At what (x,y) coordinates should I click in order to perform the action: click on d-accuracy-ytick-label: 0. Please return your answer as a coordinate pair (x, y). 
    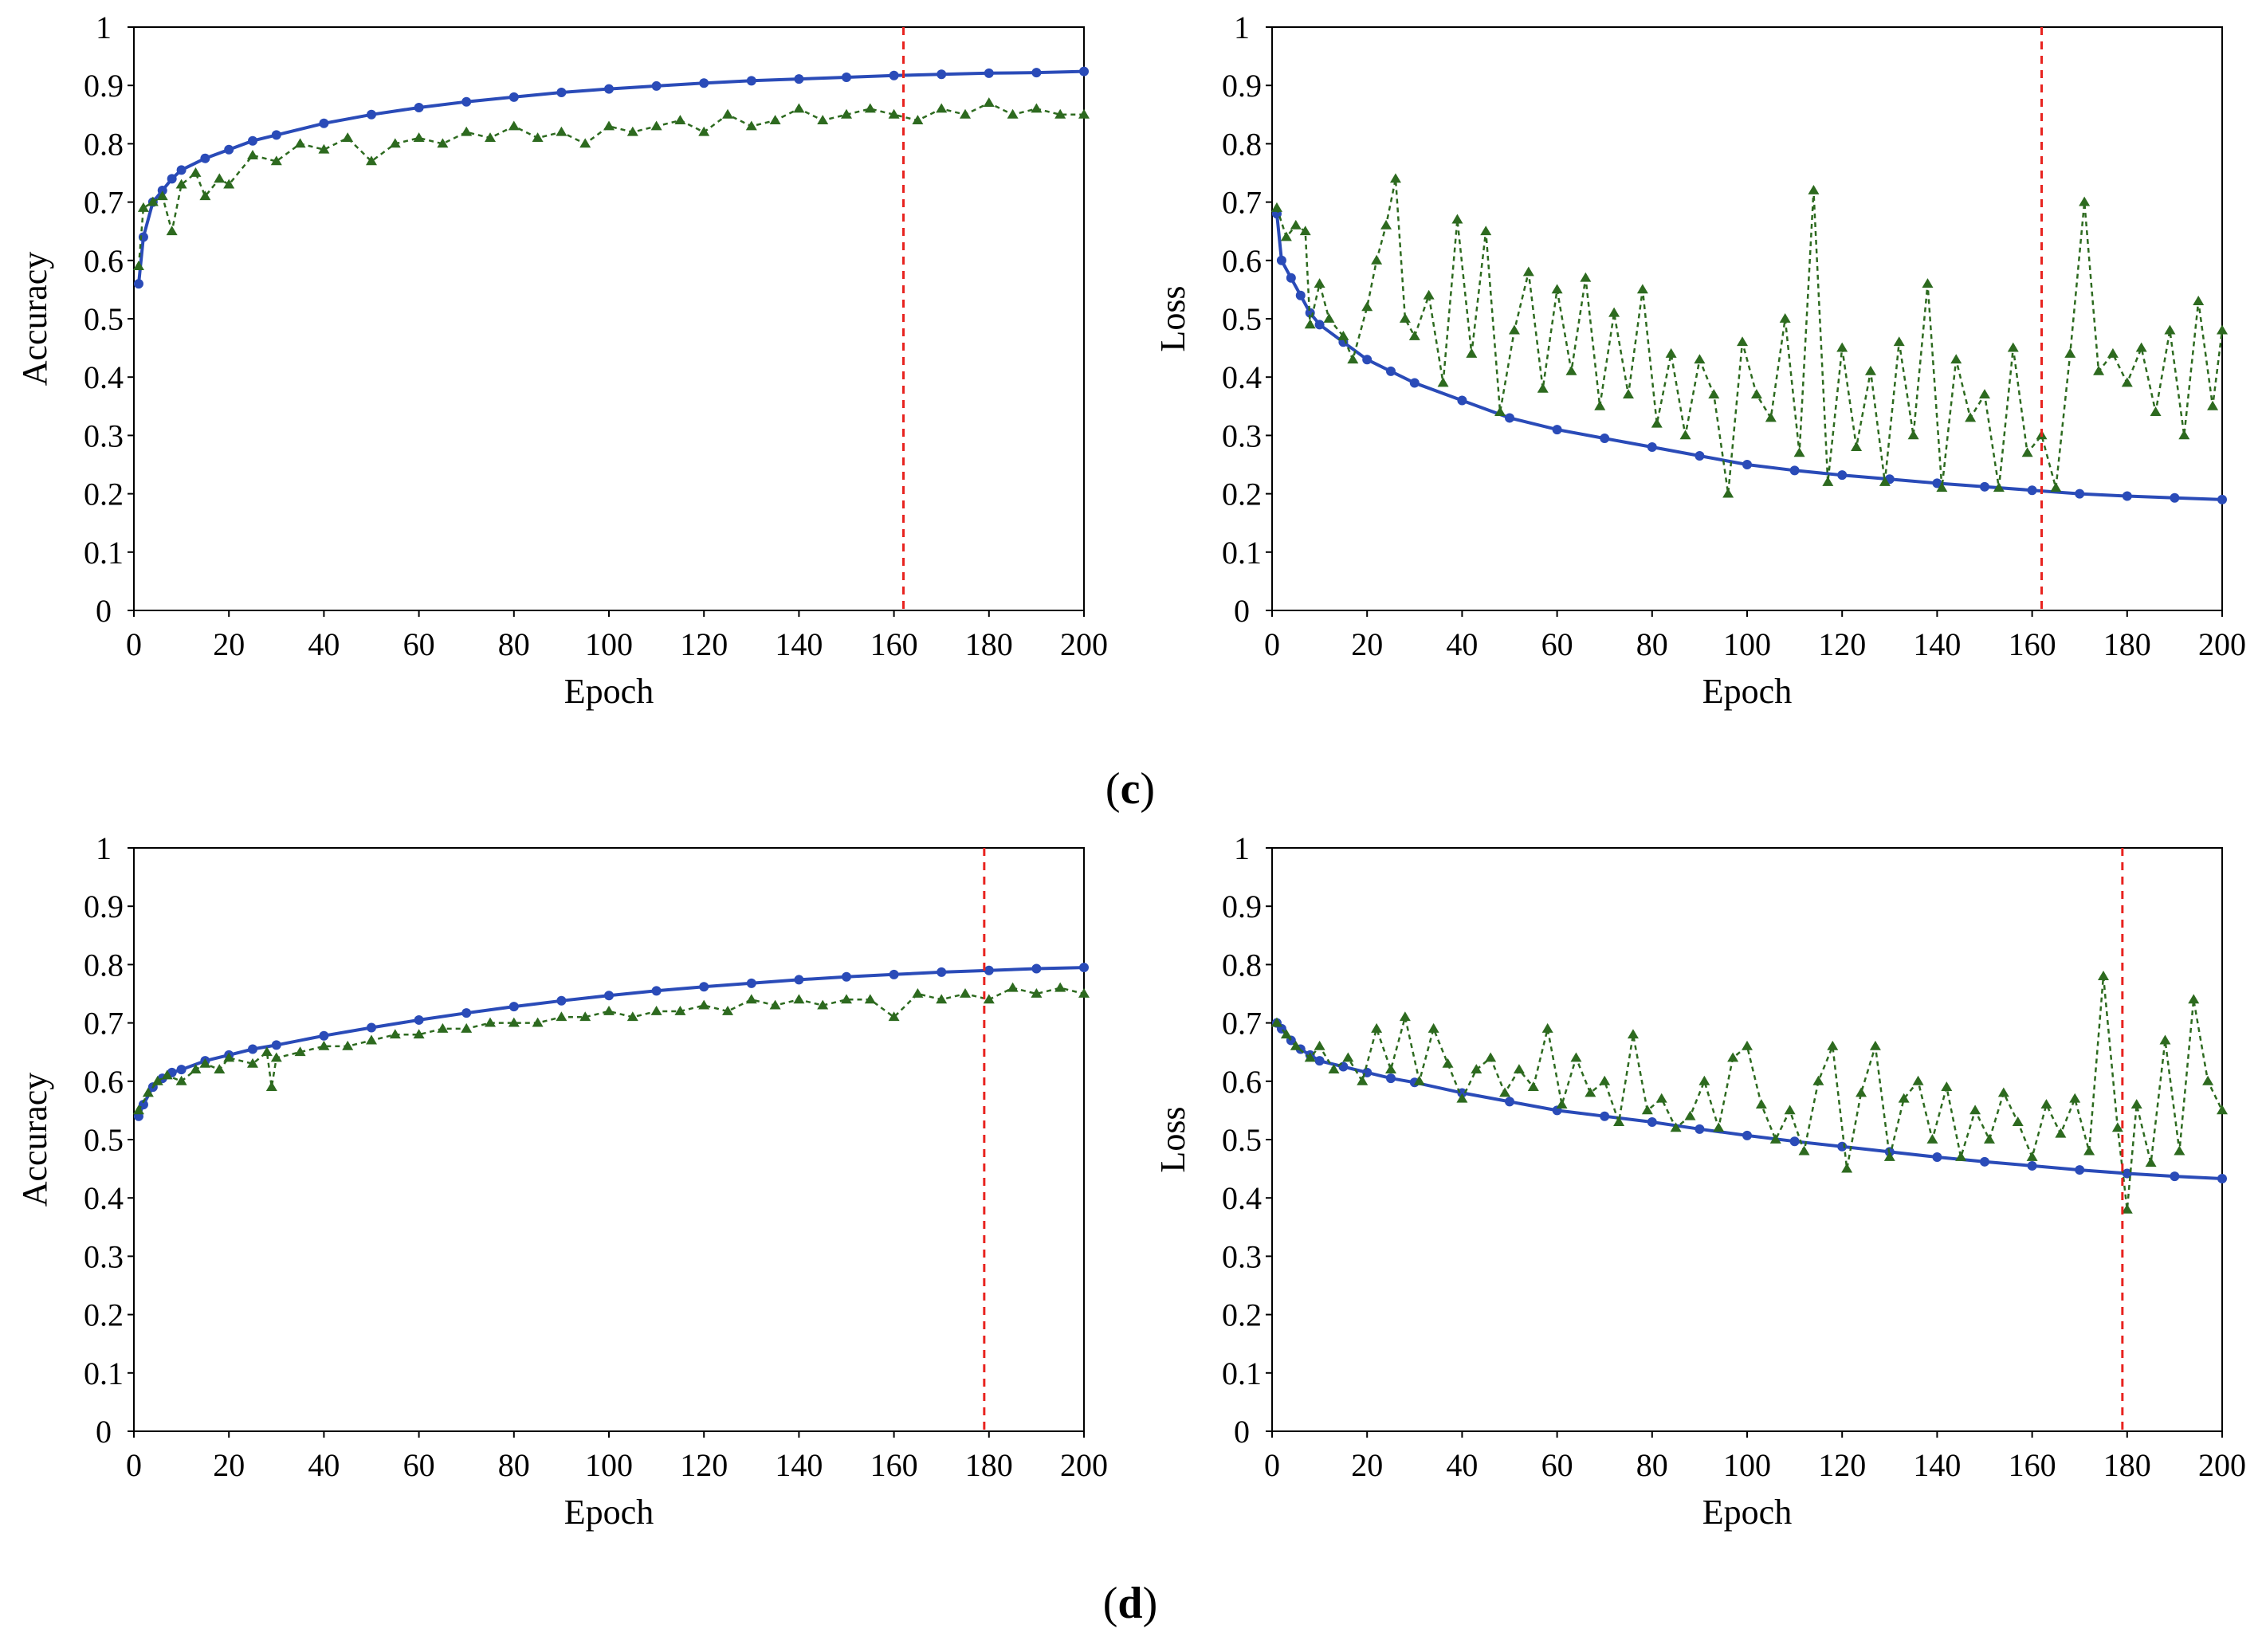
    Looking at the image, I should click on (104, 1432).